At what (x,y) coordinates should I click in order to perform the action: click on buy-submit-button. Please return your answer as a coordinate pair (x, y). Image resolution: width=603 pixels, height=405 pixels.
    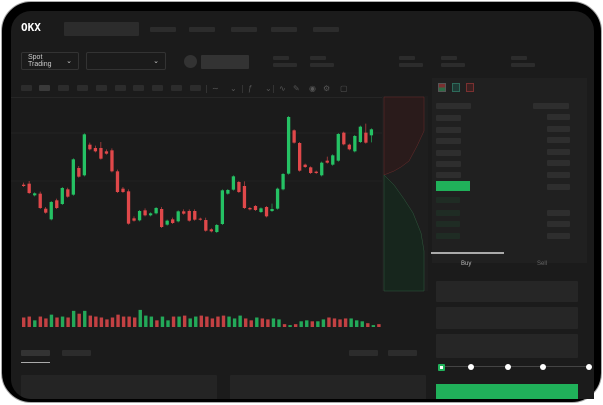
    Looking at the image, I should click on (507, 391).